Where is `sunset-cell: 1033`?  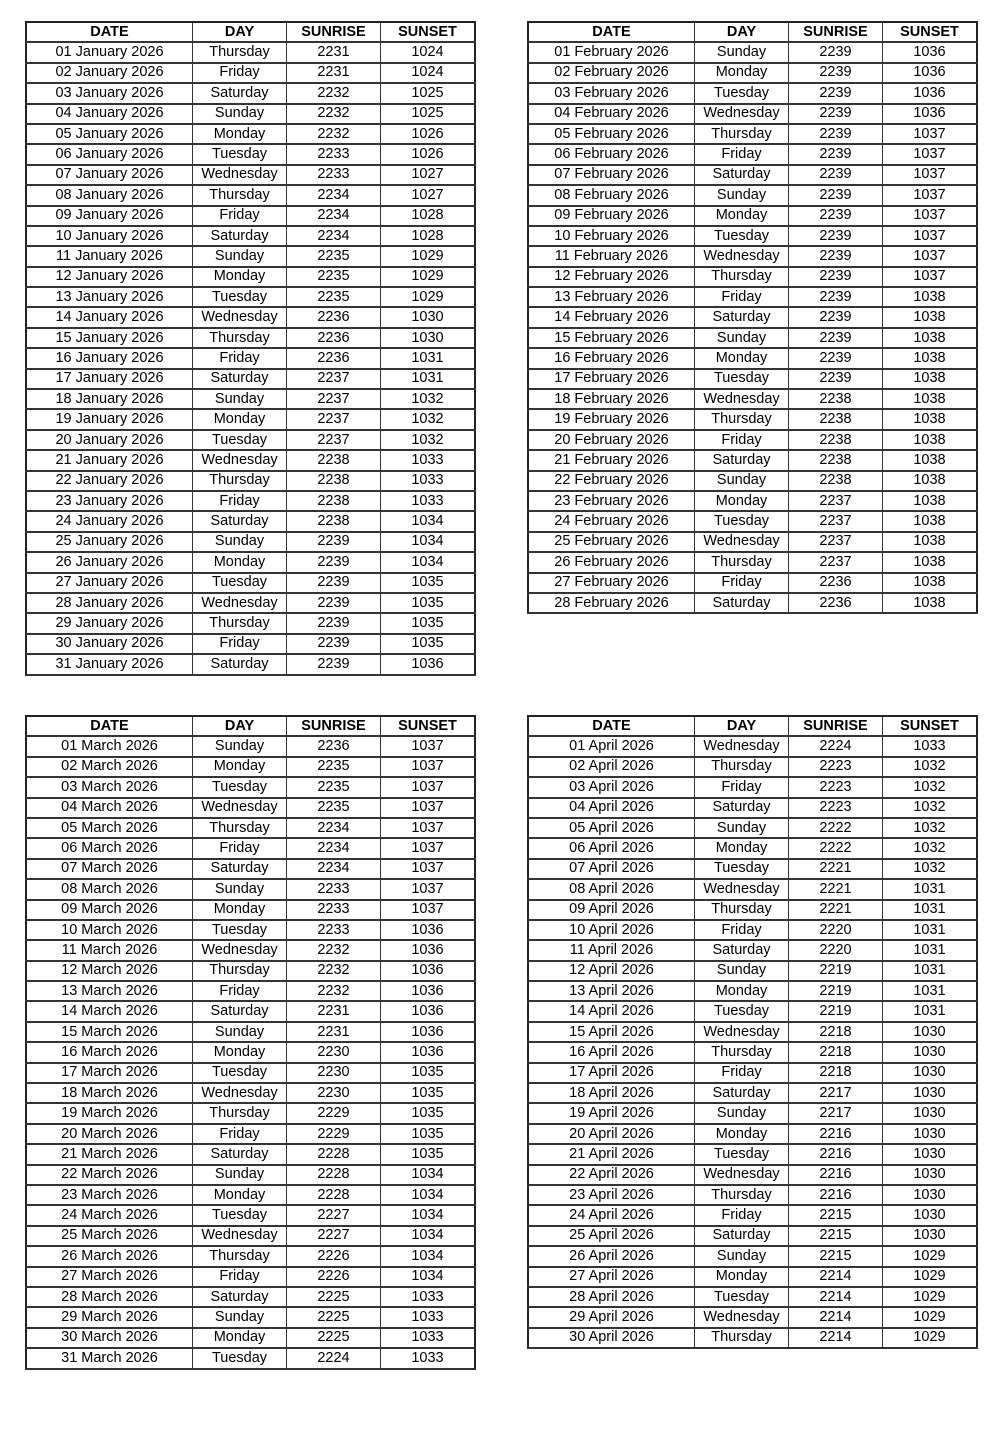 sunset-cell: 1033 is located at coordinates (930, 746).